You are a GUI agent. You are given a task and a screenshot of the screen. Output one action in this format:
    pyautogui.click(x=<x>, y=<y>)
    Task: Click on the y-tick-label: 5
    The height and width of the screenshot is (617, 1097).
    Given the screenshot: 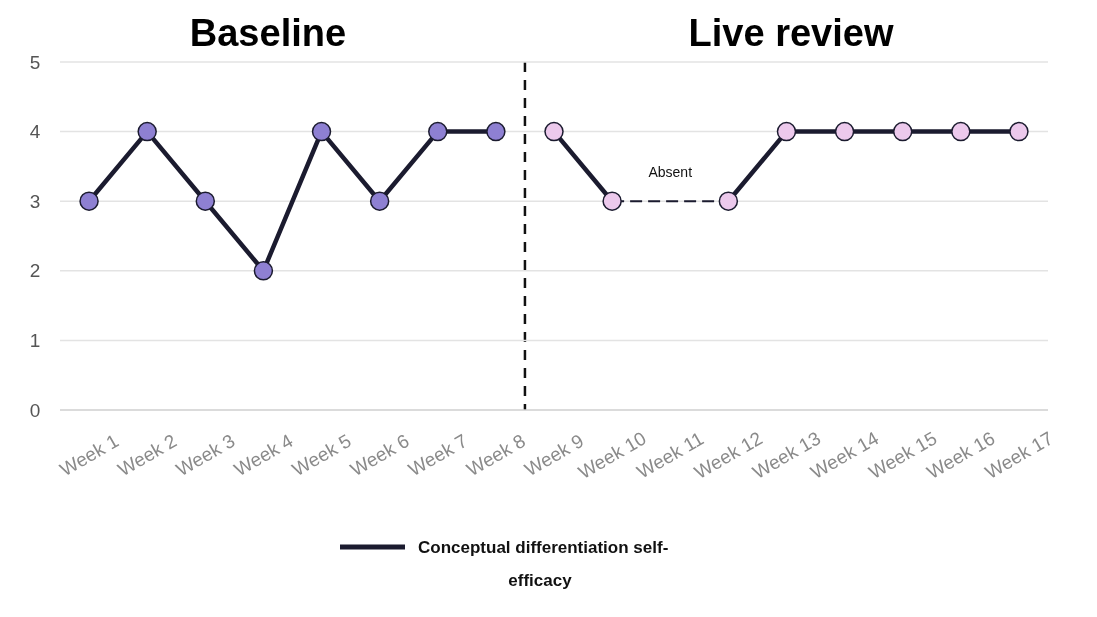 What is the action you would take?
    pyautogui.click(x=35, y=62)
    